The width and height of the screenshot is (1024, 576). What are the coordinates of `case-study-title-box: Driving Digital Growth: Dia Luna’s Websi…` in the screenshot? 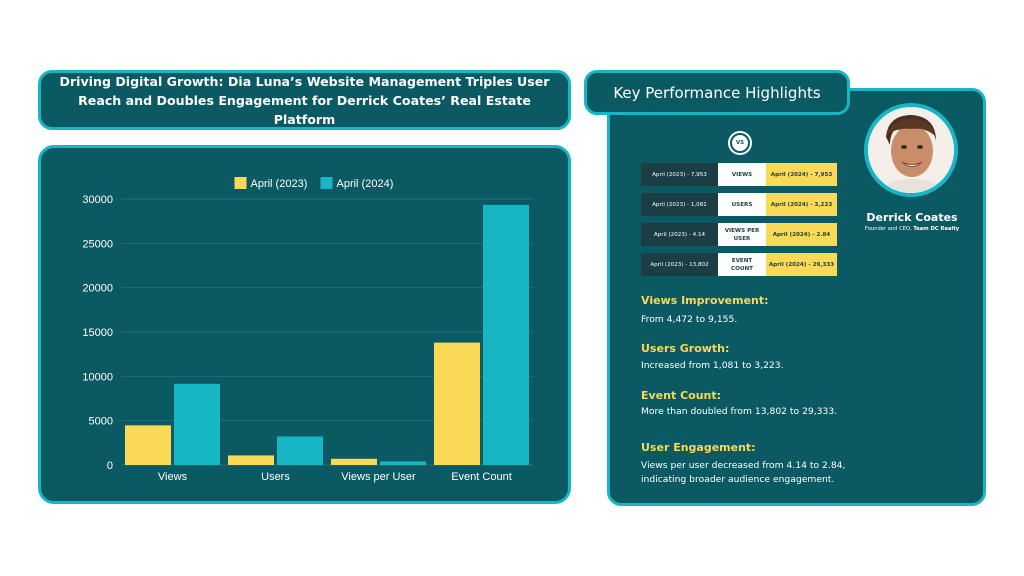 It's located at (304, 100).